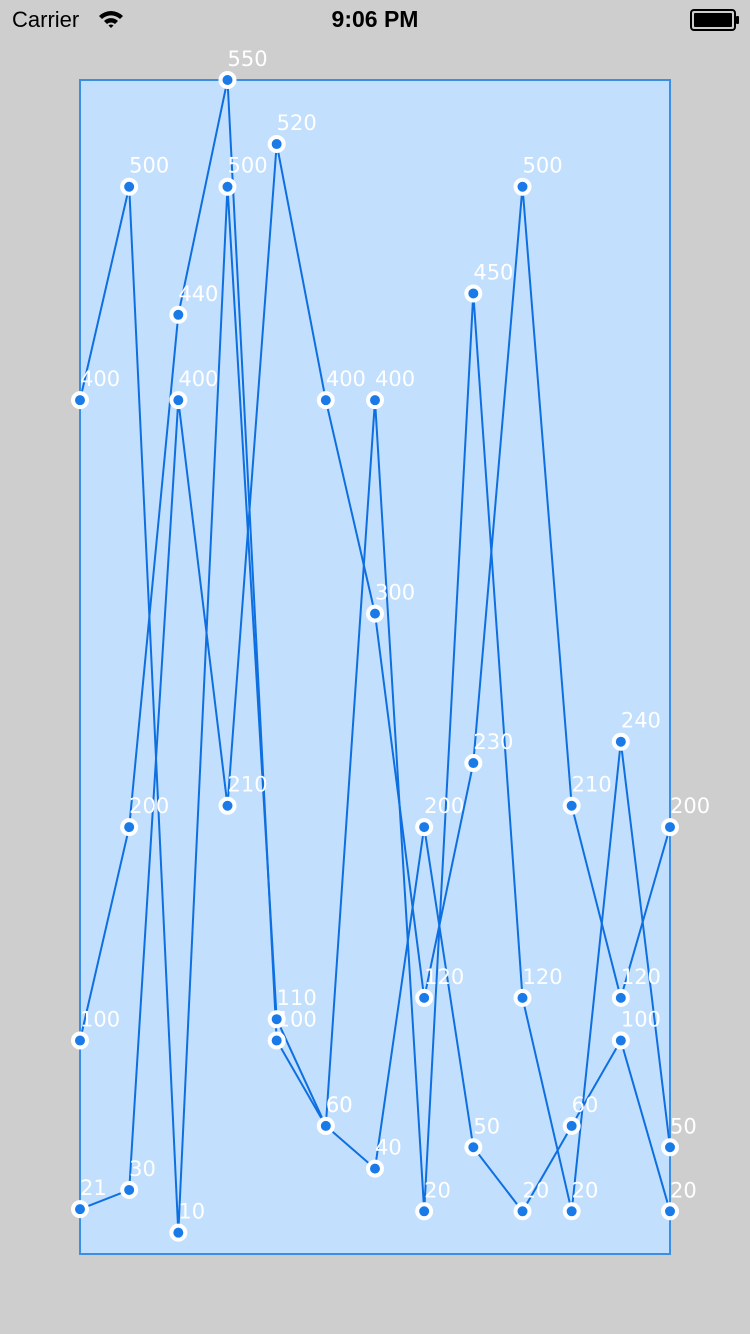  What do you see at coordinates (444, 977) in the screenshot?
I see `series-3-label-8: 120` at bounding box center [444, 977].